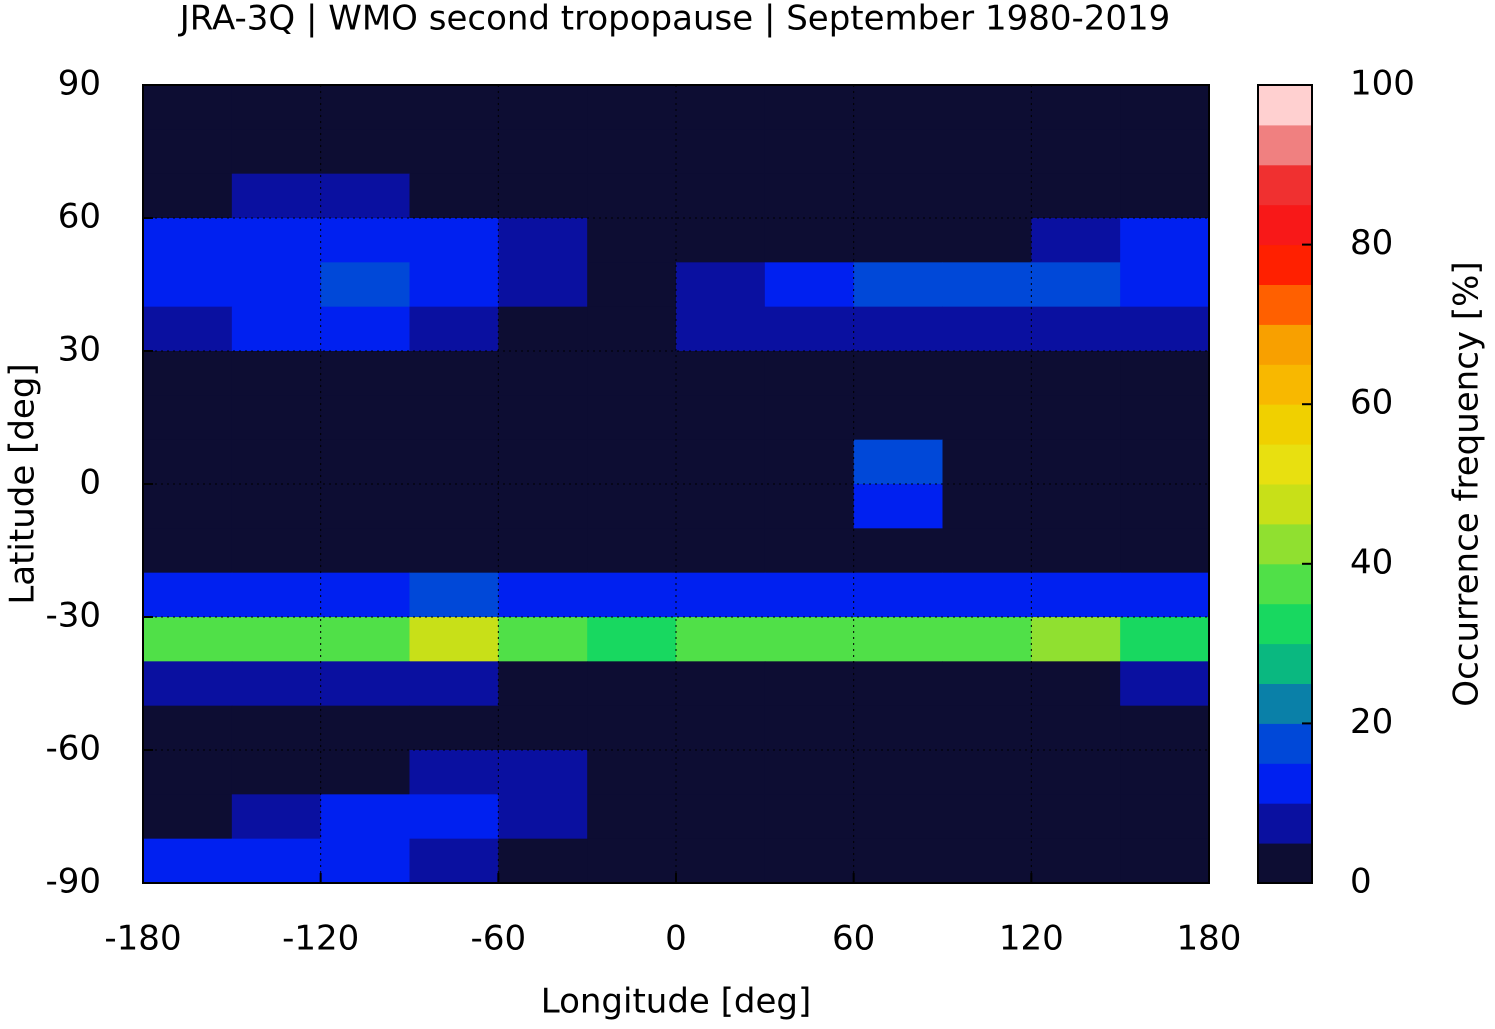  Describe the element at coordinates (1371, 403) in the screenshot. I see `colorbar-tick-label: 60` at that location.